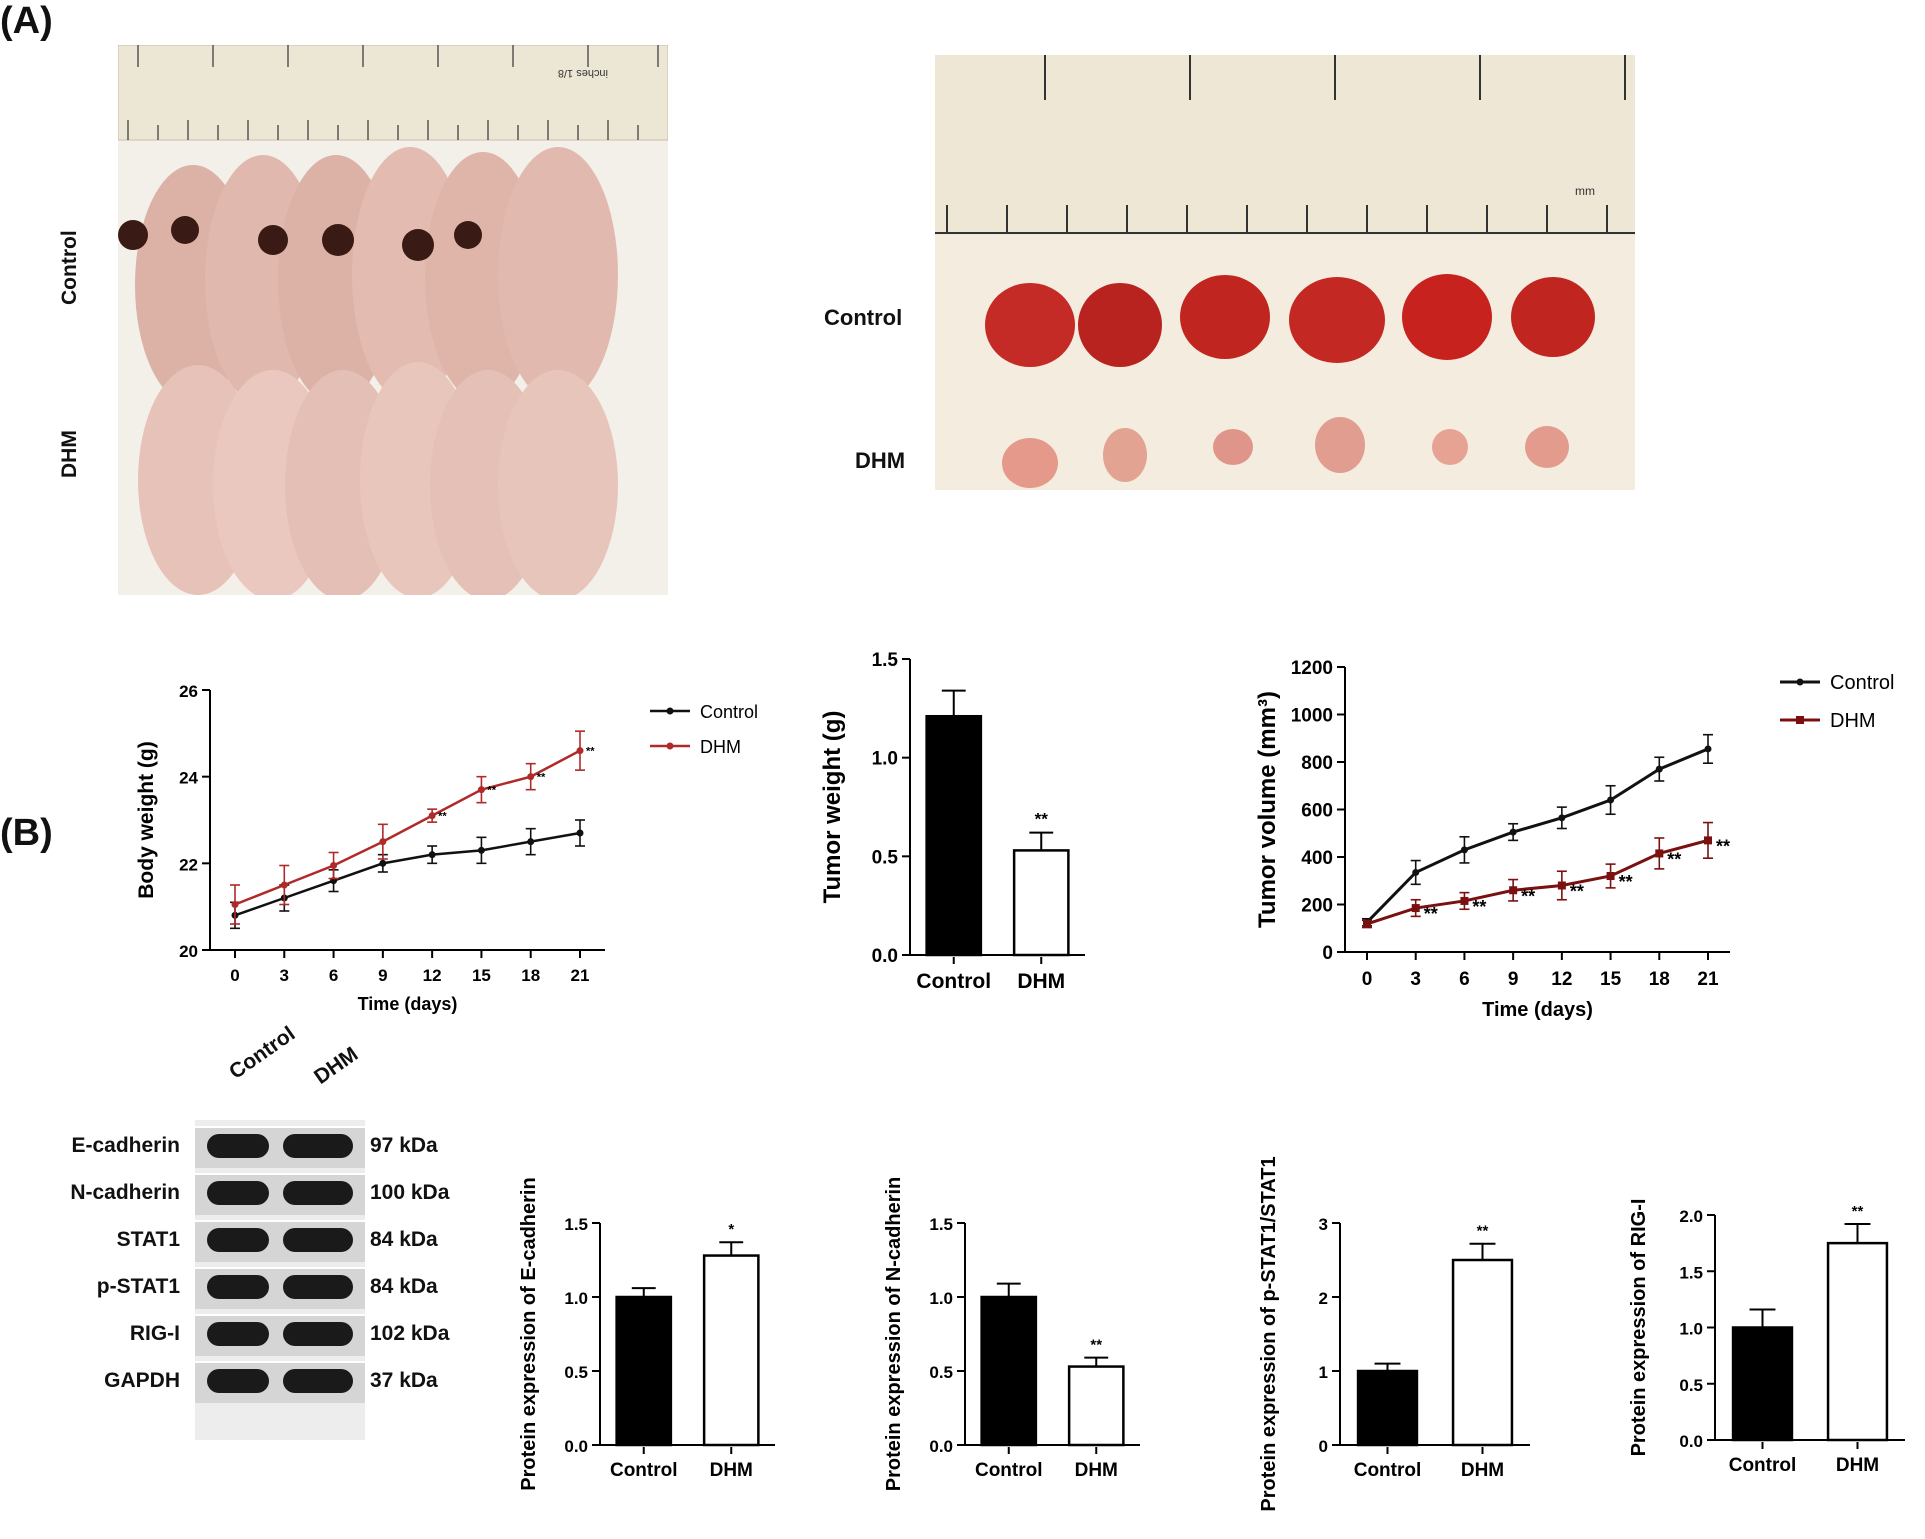  I want to click on y-tick-label: 1200, so click(1312, 668).